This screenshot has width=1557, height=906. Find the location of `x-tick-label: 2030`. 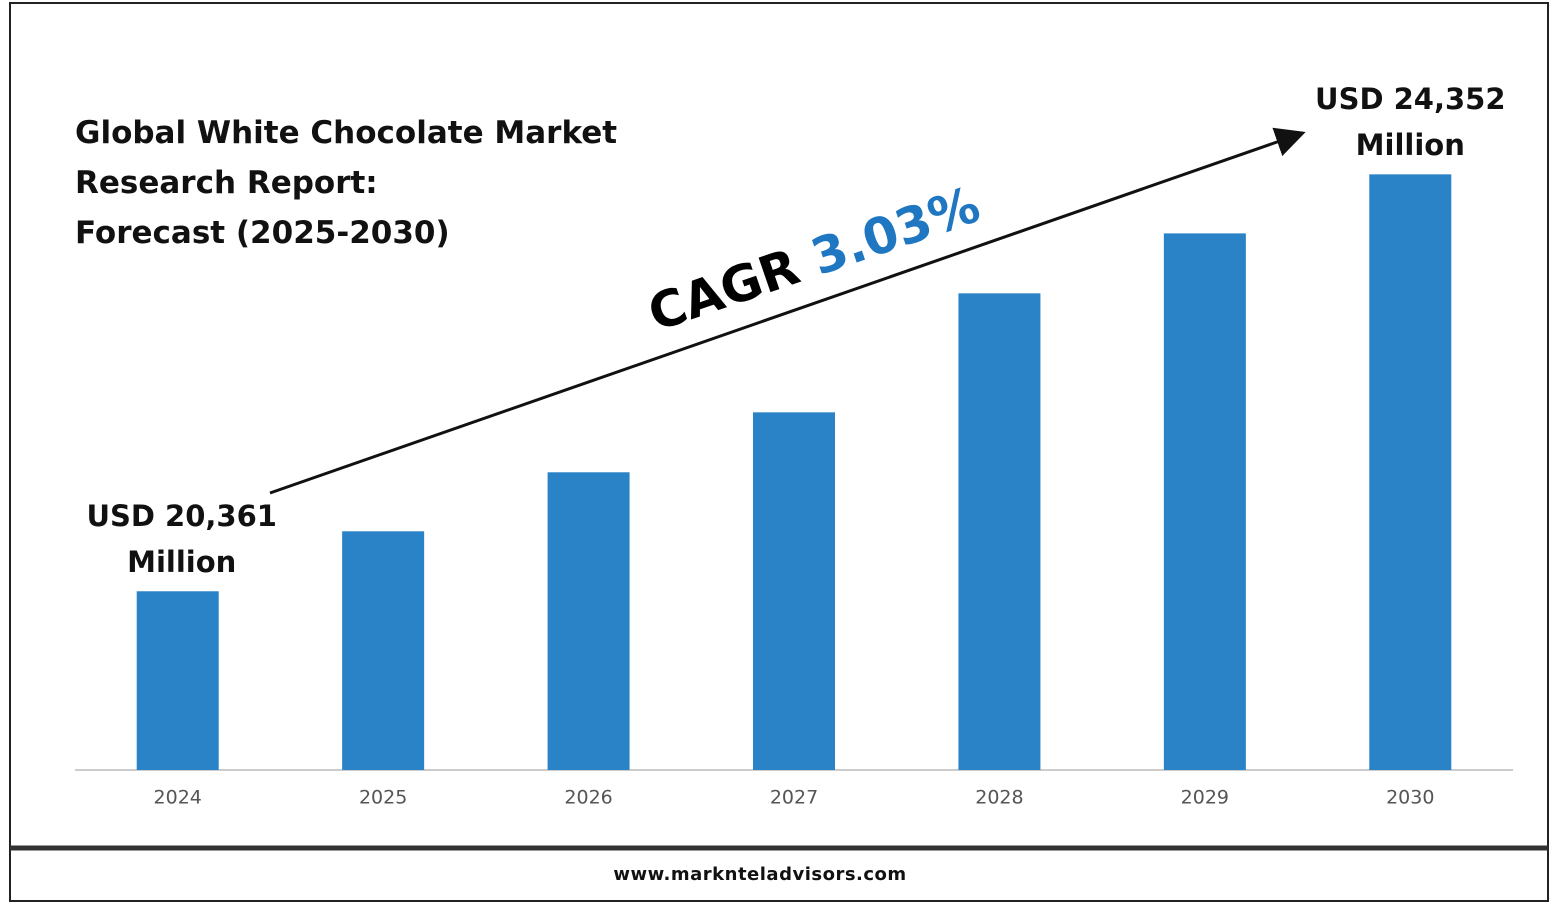

x-tick-label: 2030 is located at coordinates (1410, 798).